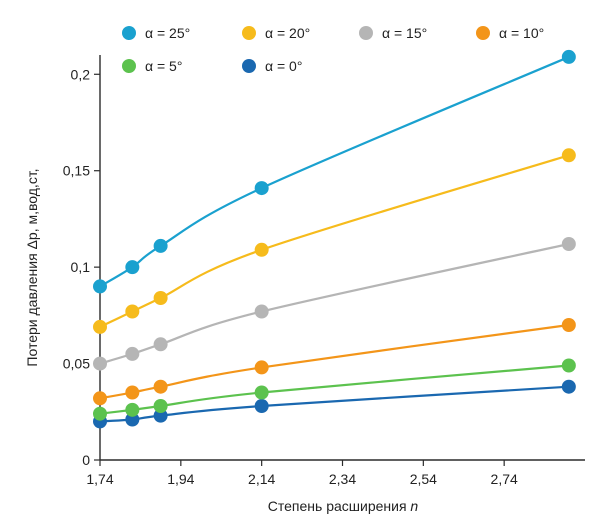 The image size is (600, 529). Describe the element at coordinates (99, 479) in the screenshot. I see `x-tick-label: 1,74` at that location.